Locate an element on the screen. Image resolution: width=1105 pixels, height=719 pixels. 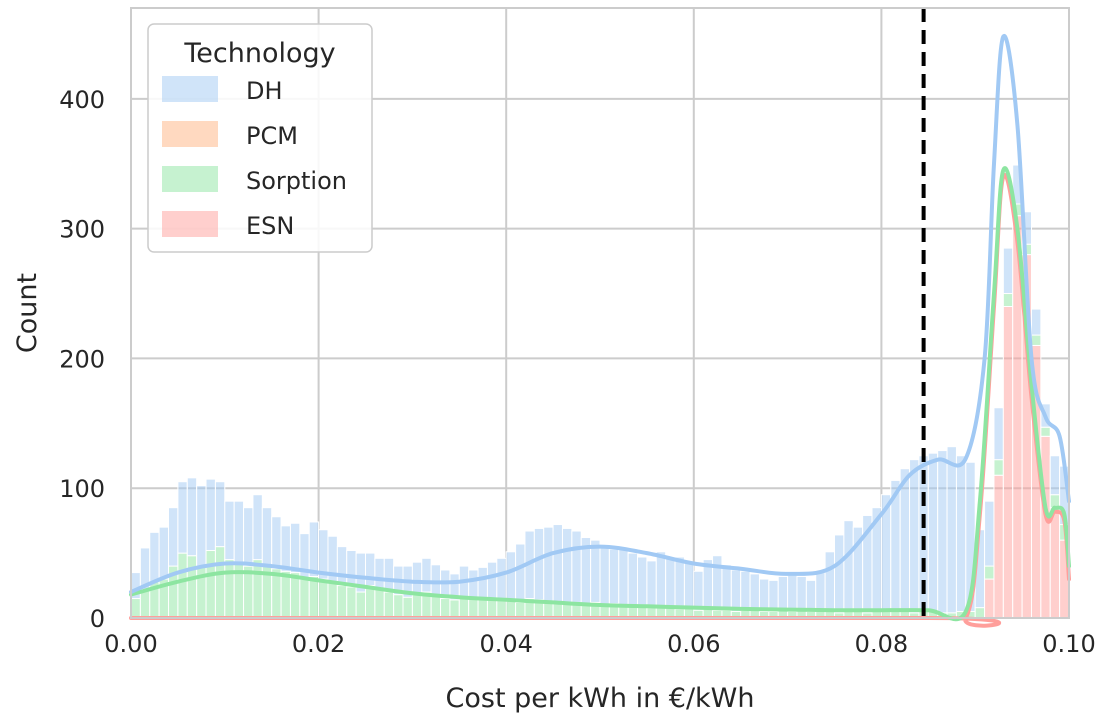
y-tick-label: 400 is located at coordinates (82, 100).